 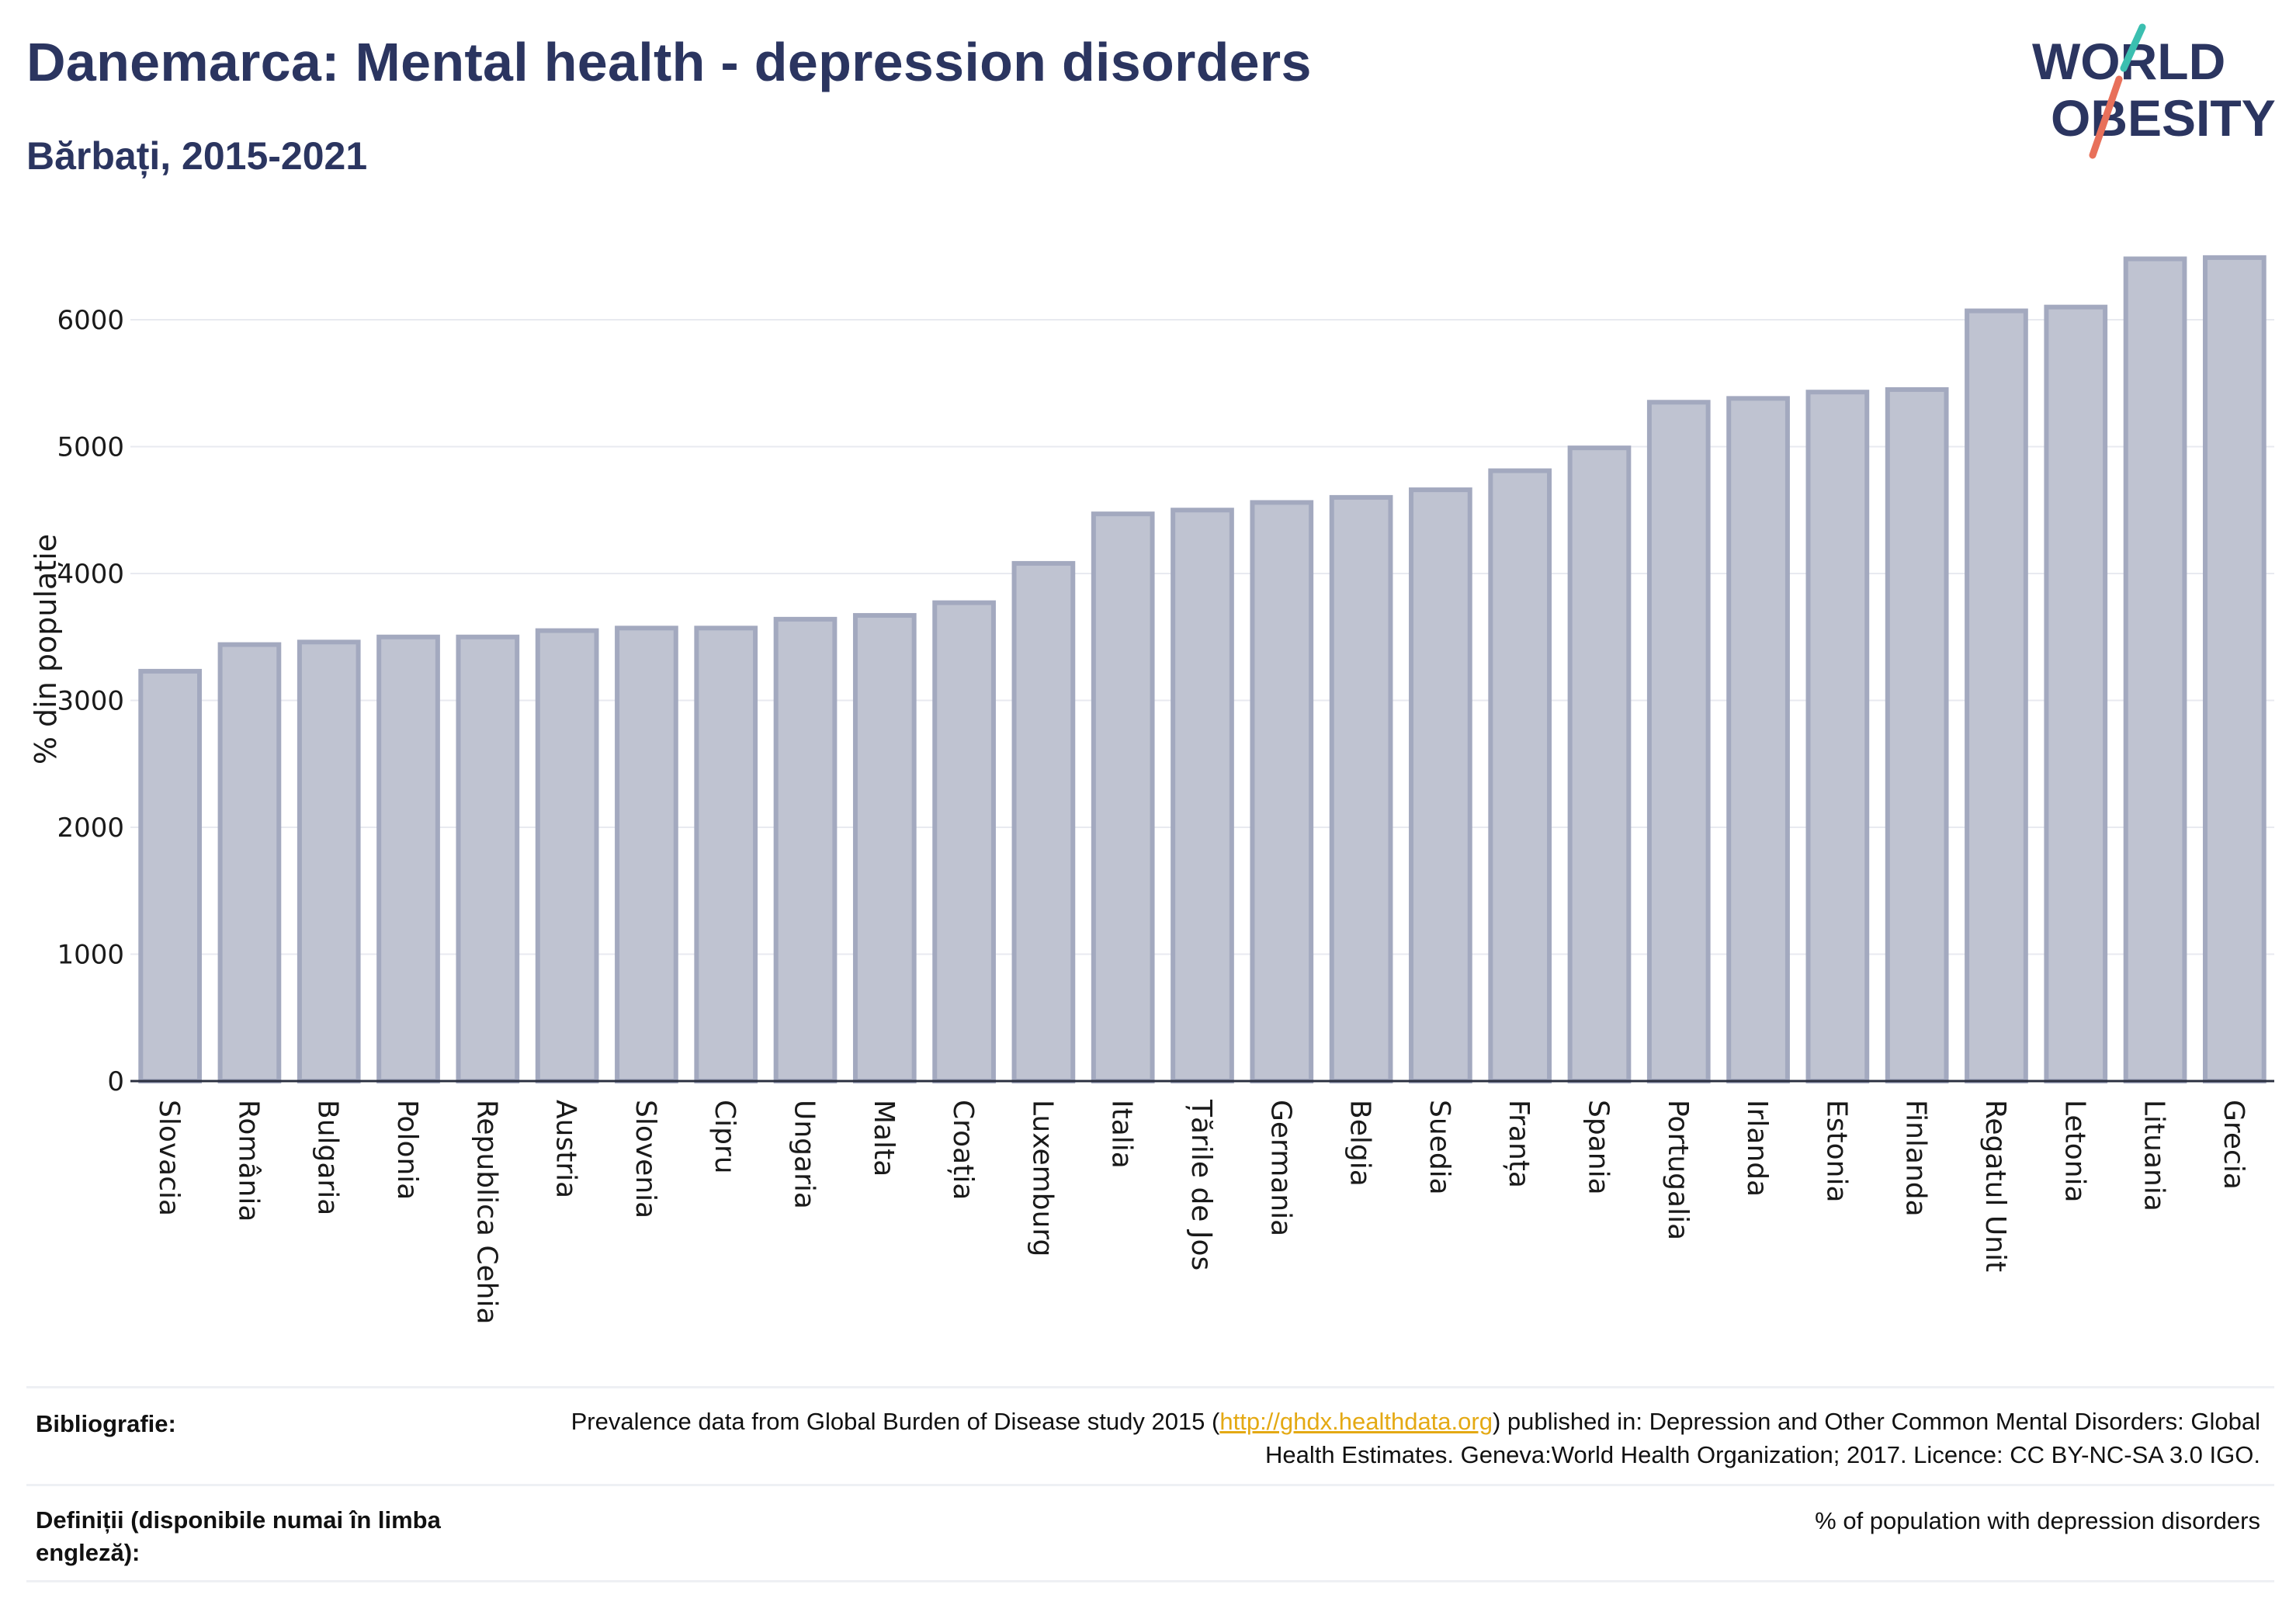 What do you see at coordinates (1360, 1143) in the screenshot?
I see `x-tick-label: Belgia` at bounding box center [1360, 1143].